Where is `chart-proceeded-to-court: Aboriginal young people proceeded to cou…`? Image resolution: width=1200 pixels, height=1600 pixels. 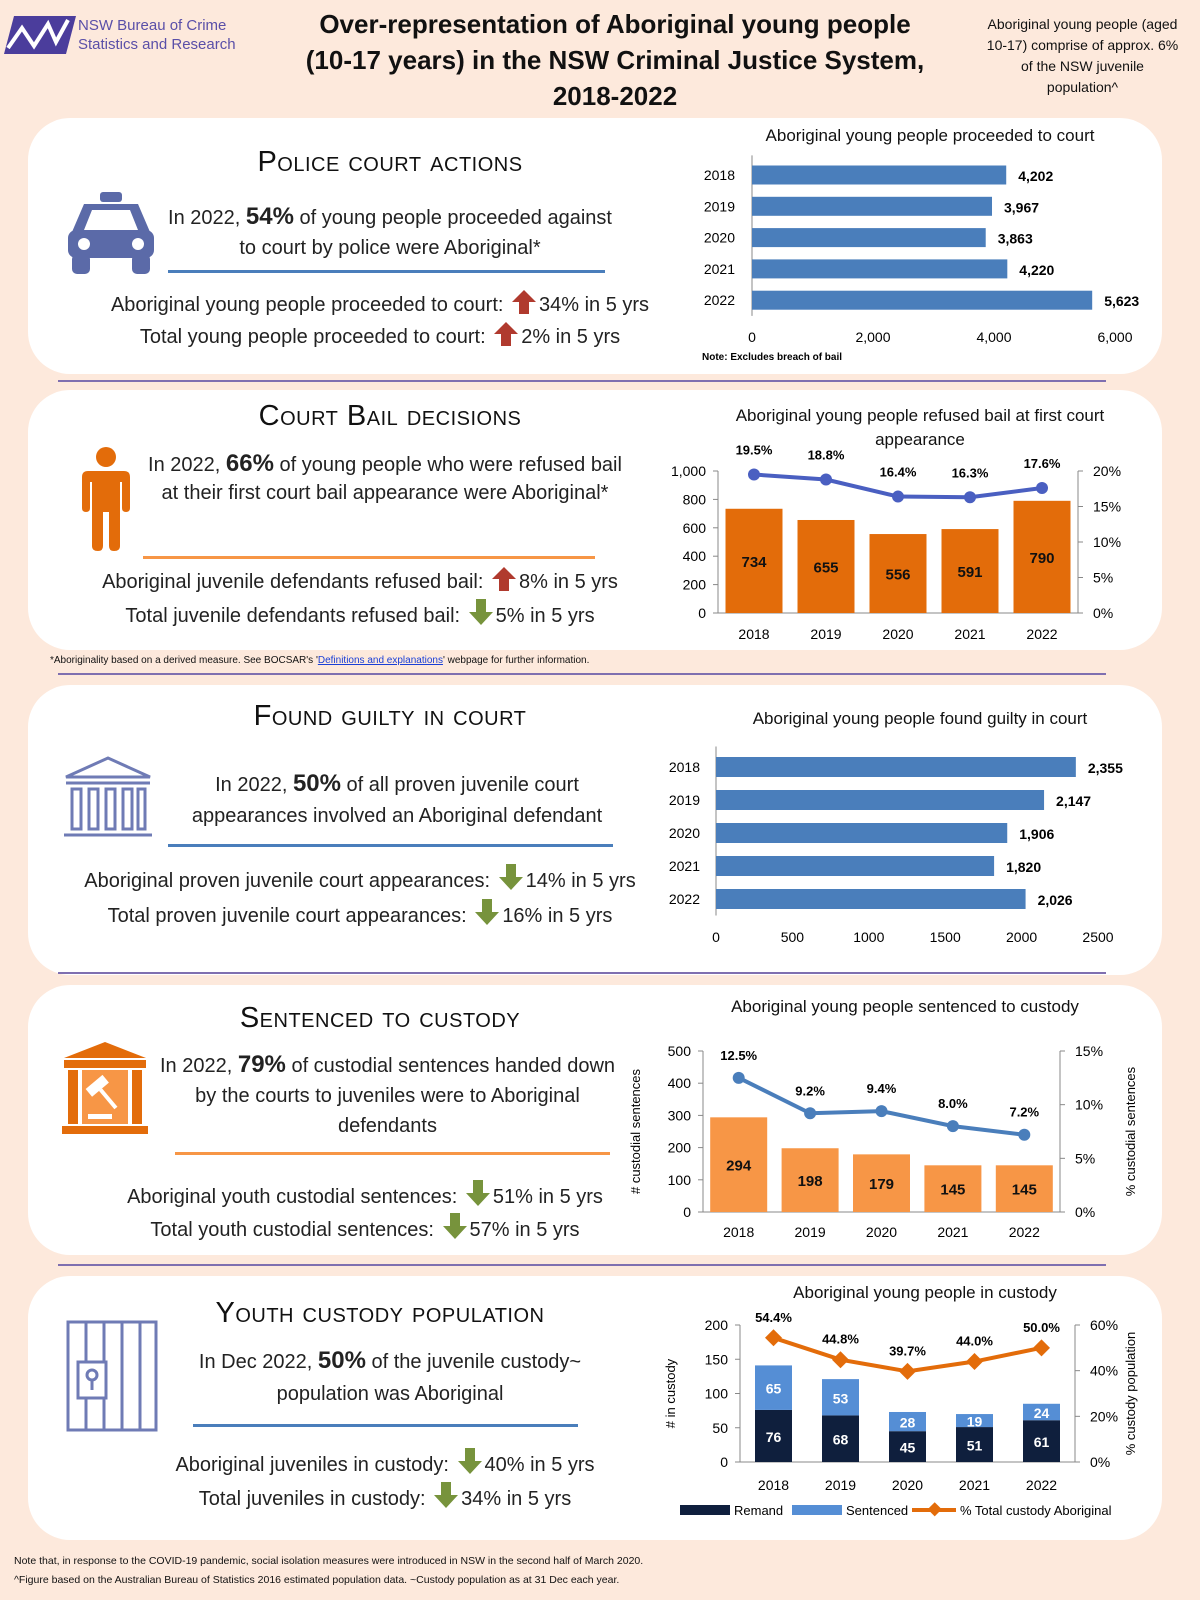 chart-proceeded-to-court: Aboriginal young people proceeded to cou… is located at coordinates (930, 247).